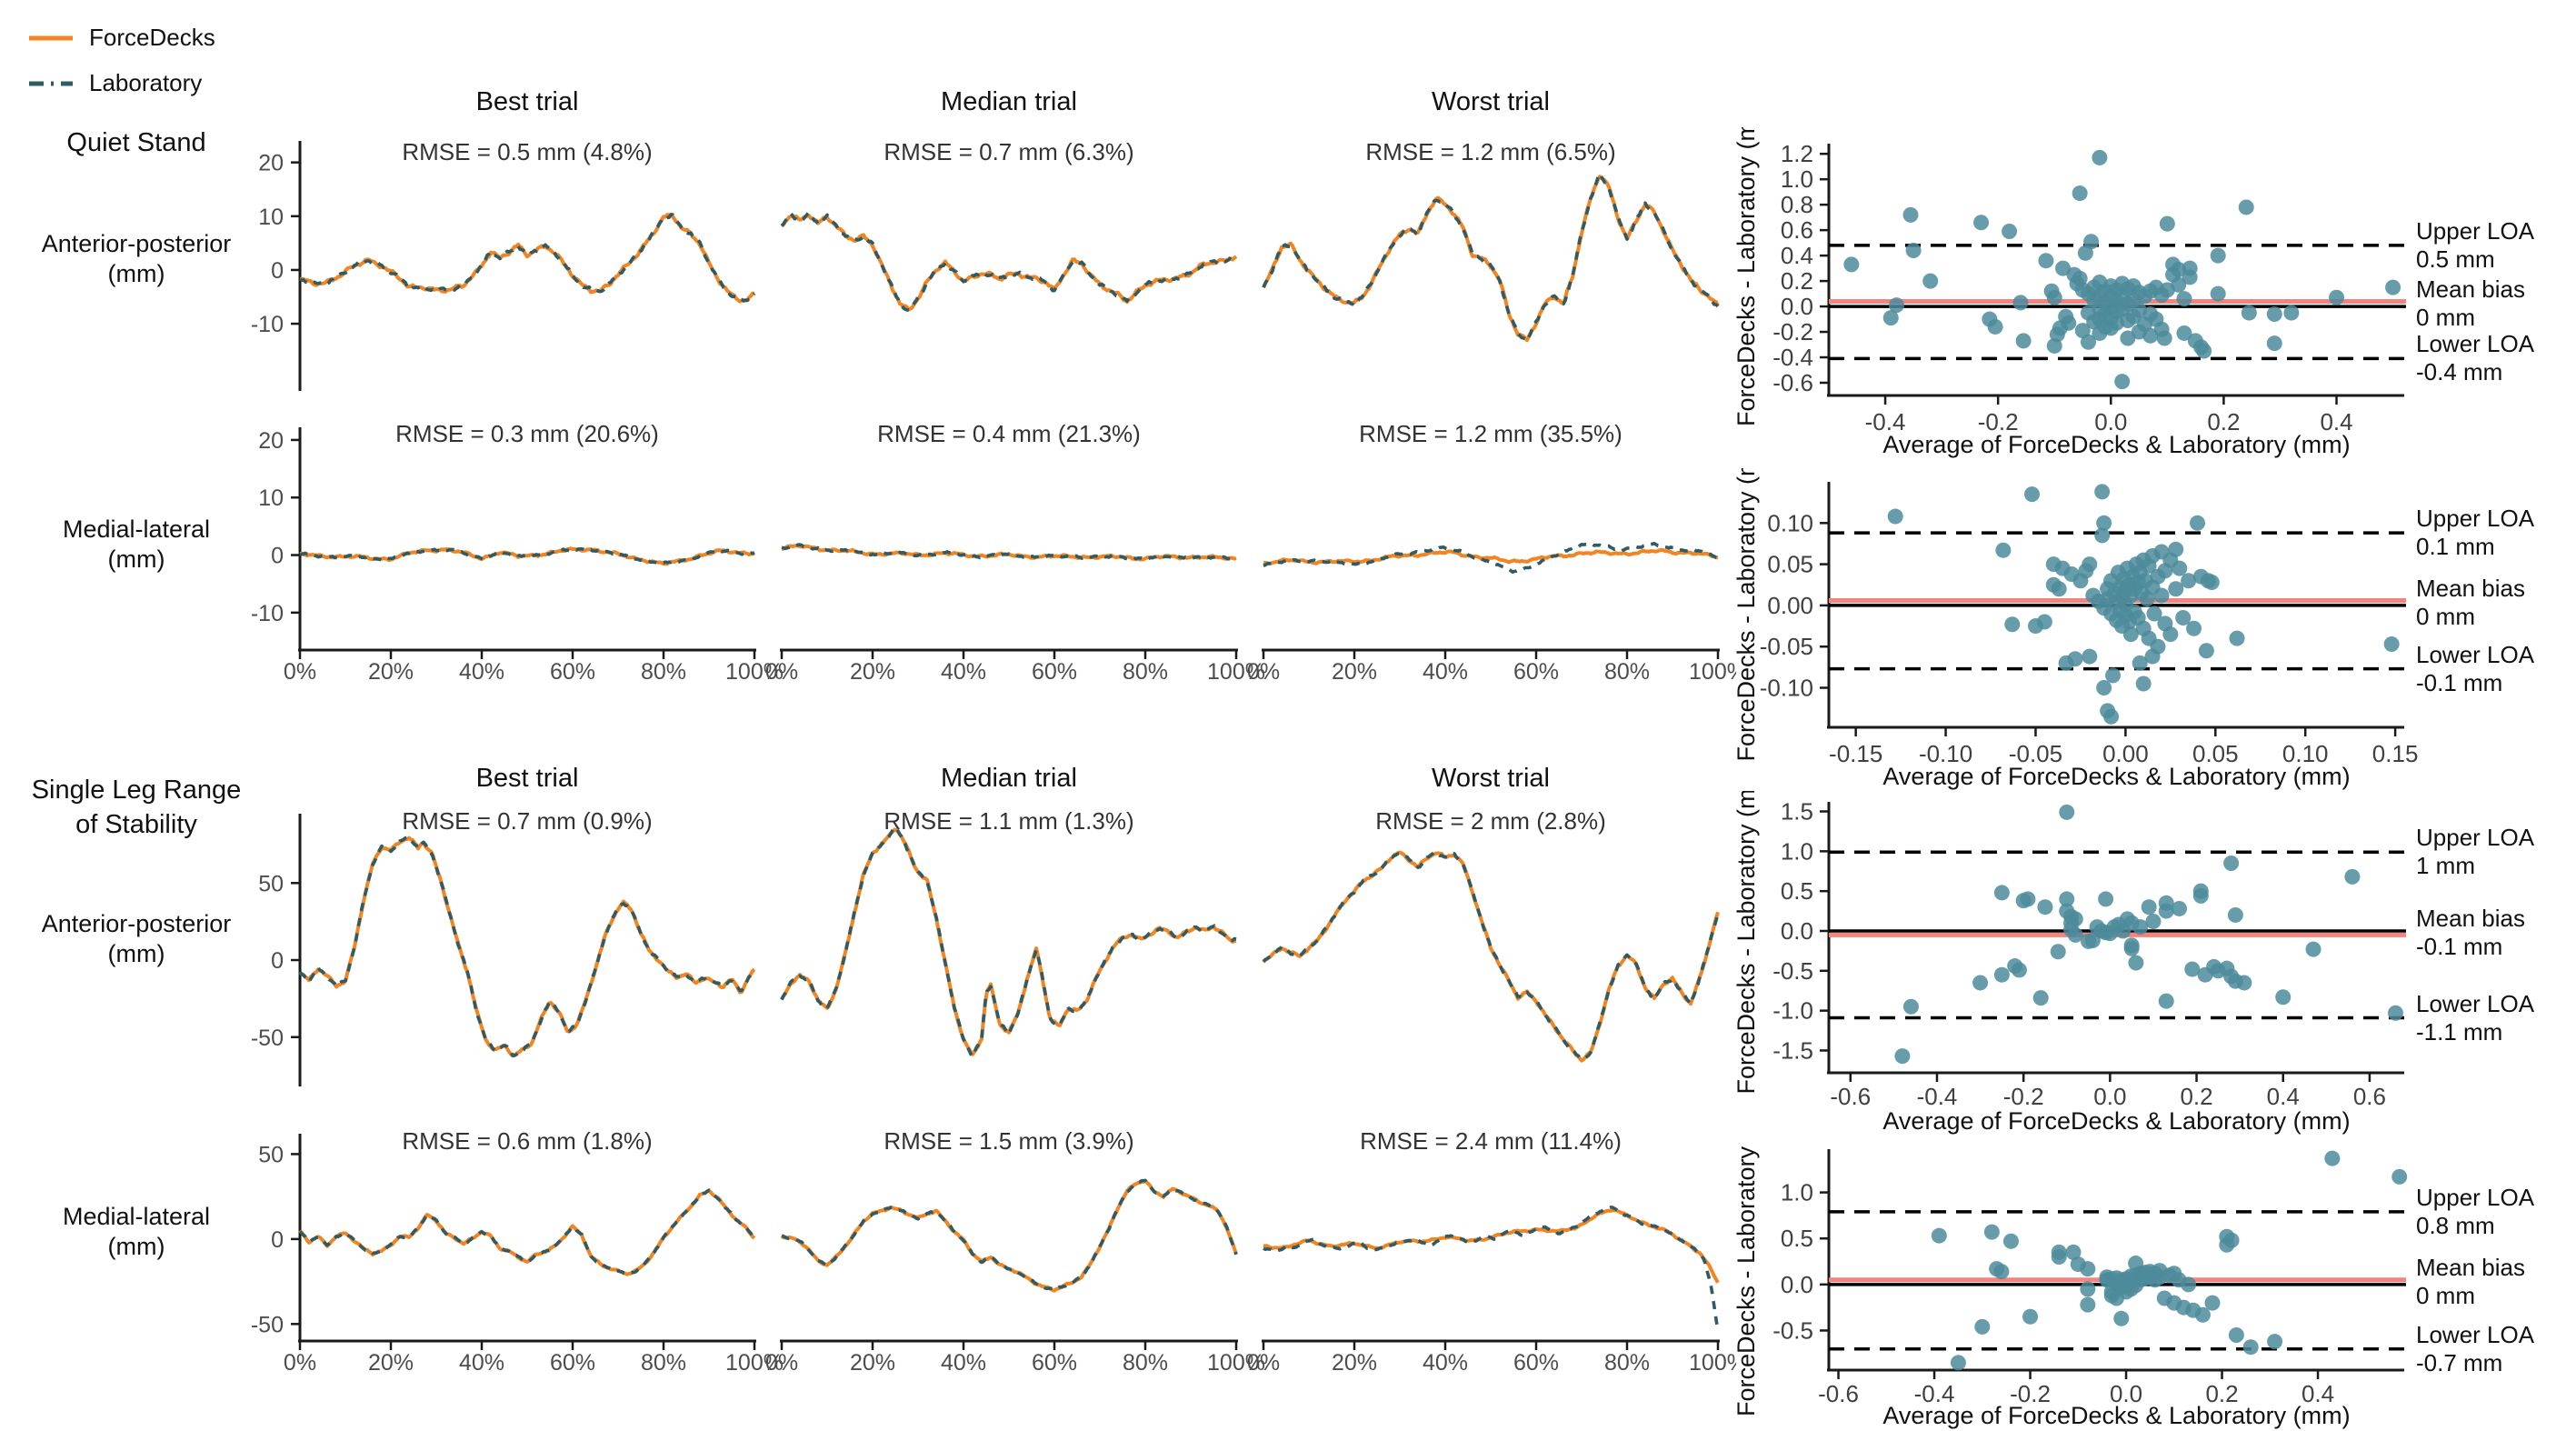 The width and height of the screenshot is (2576, 1431). I want to click on y-tick-label: -1.0, so click(1792, 1011).